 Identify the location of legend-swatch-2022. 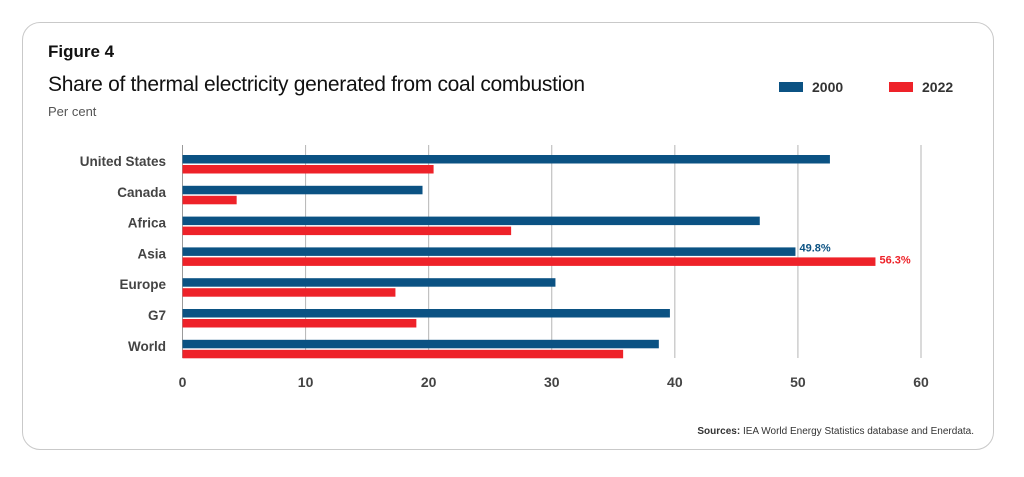
(901, 87).